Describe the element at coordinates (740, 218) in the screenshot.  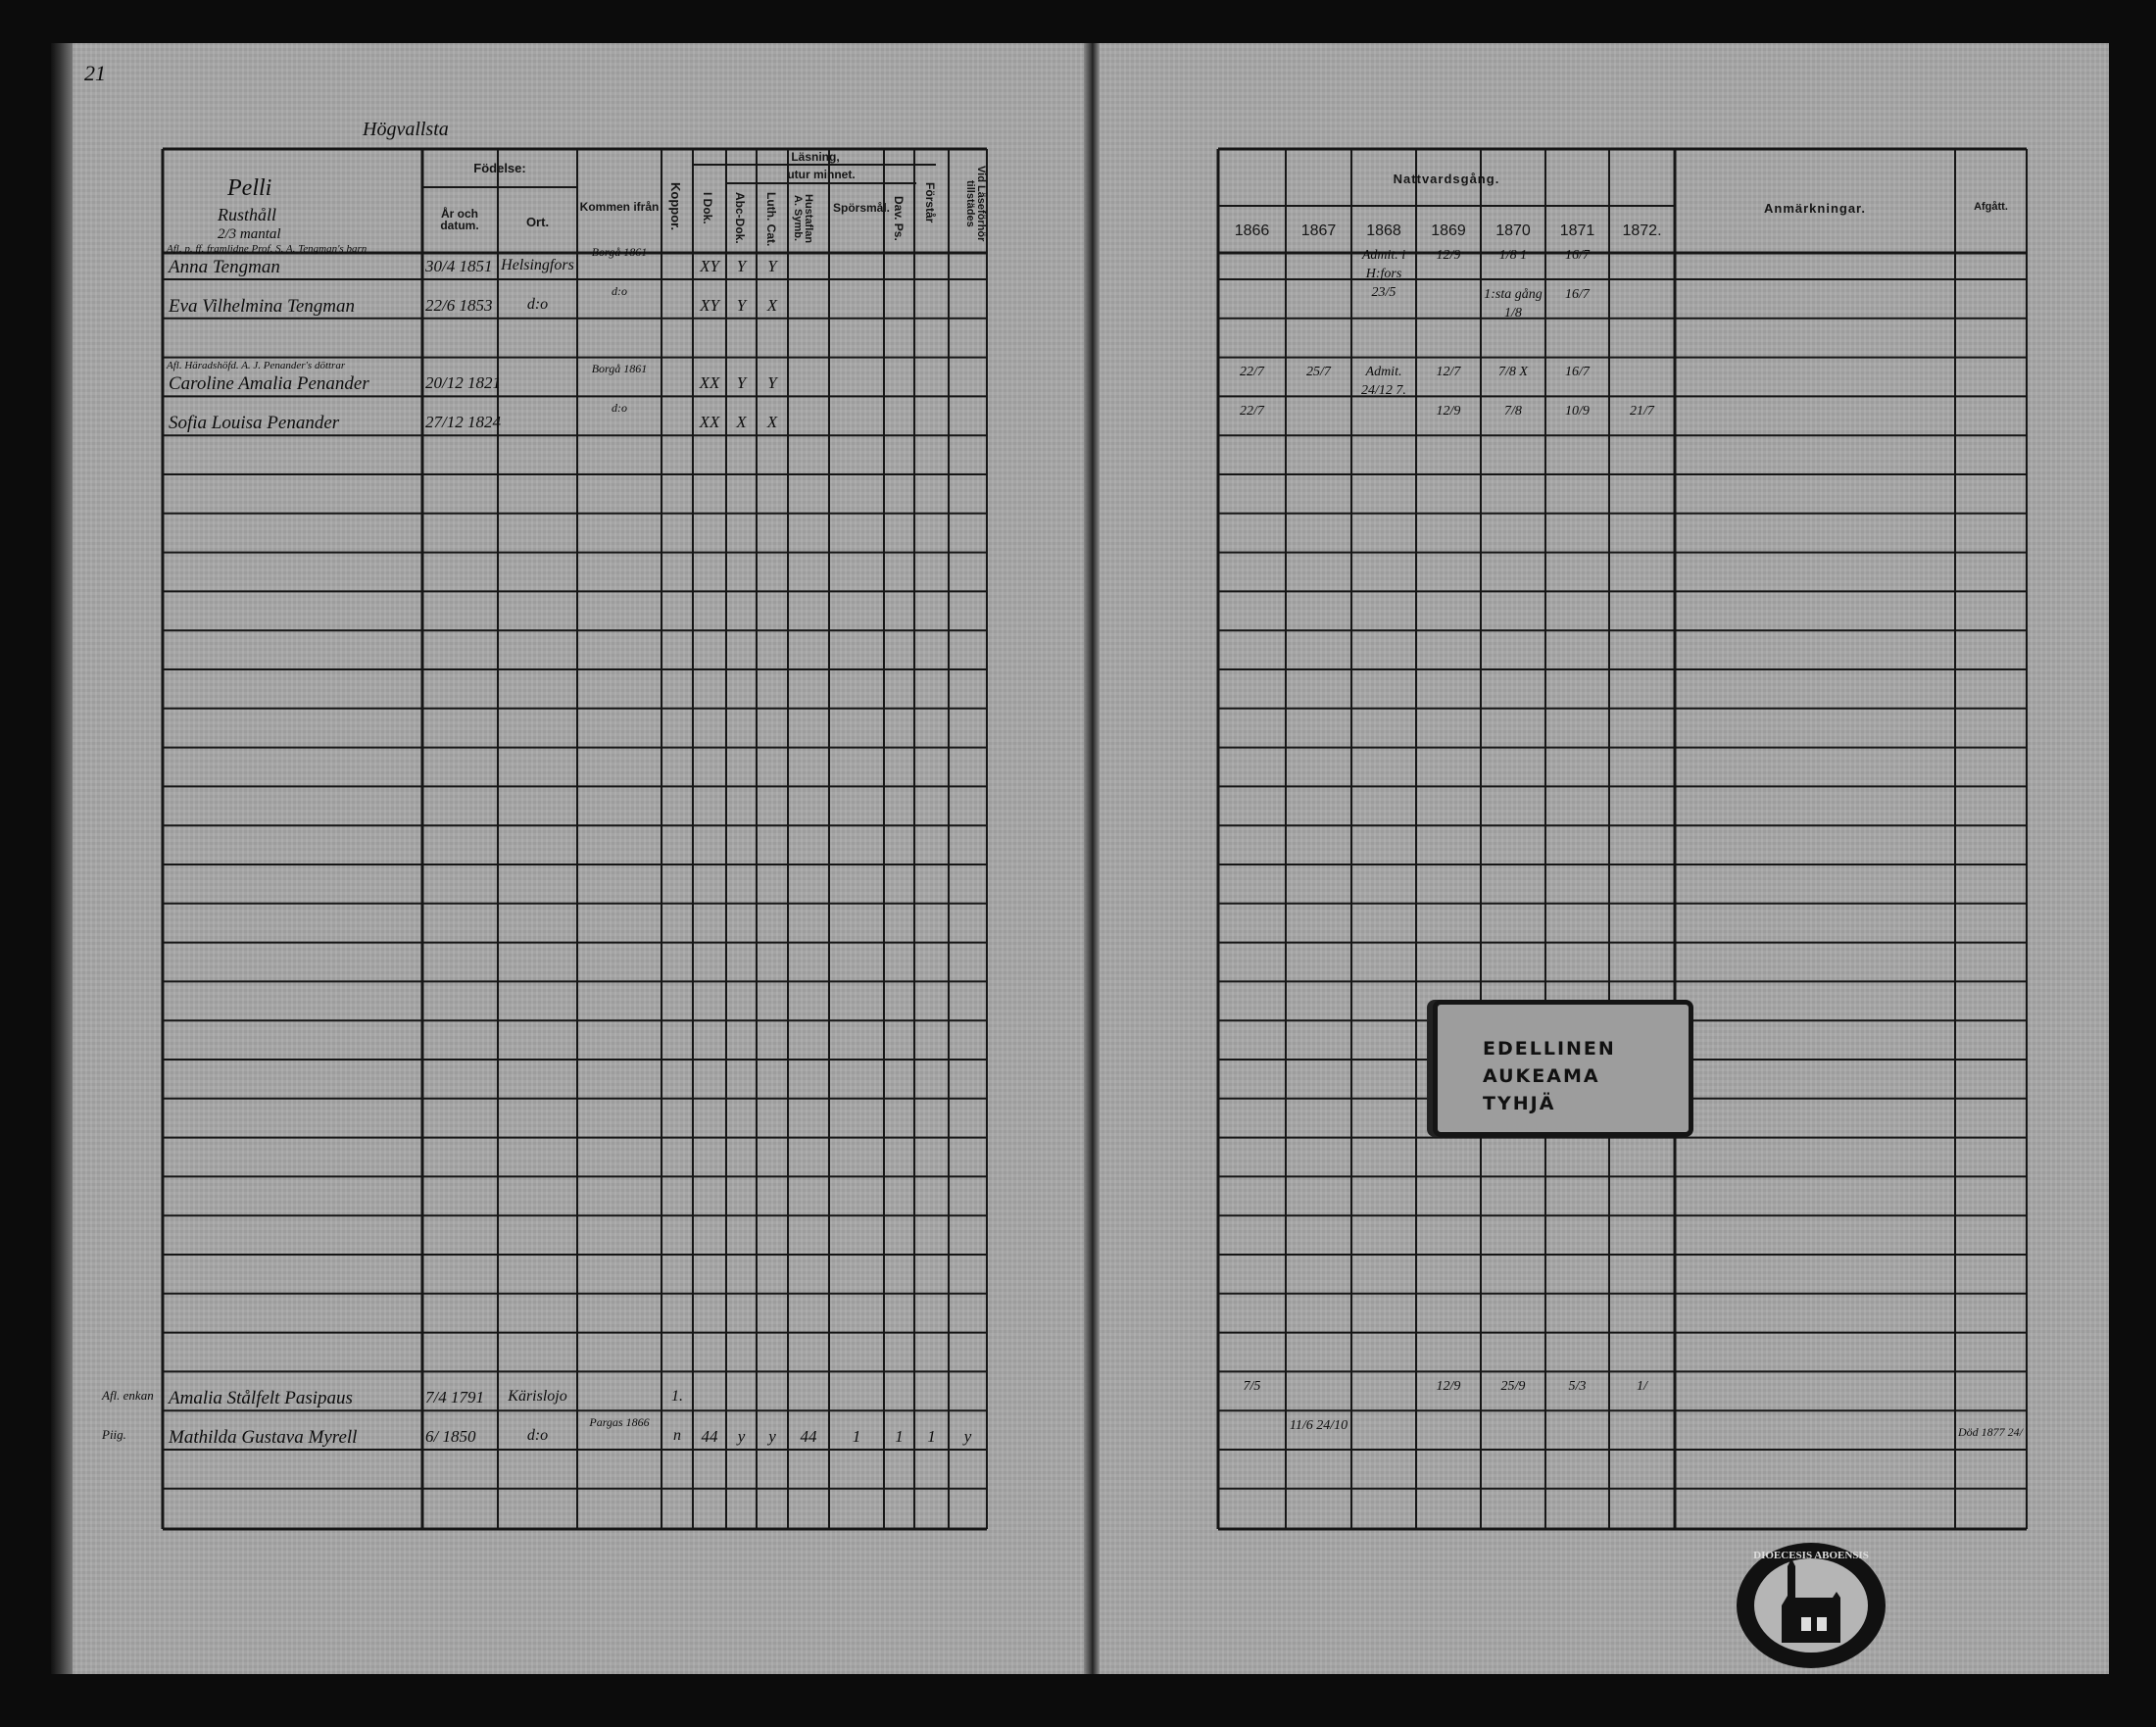
I see `header-abc-dok: Abc-Dok.` at that location.